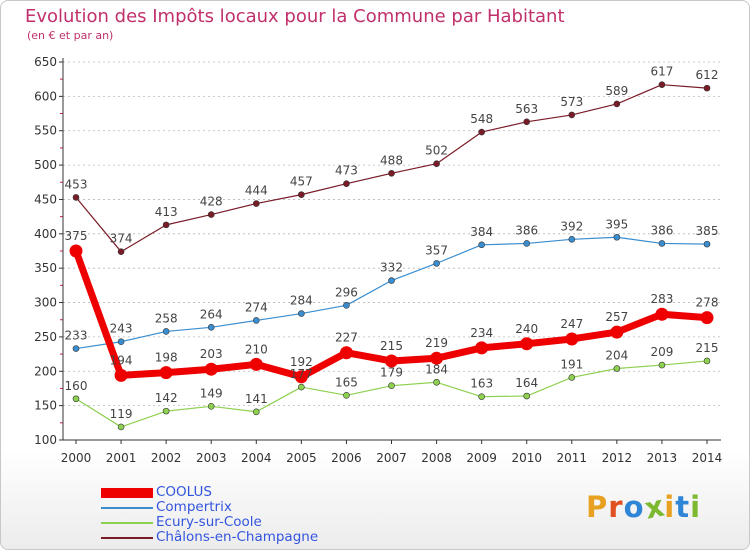  Describe the element at coordinates (76, 386) in the screenshot. I see `data-label: 160` at that location.